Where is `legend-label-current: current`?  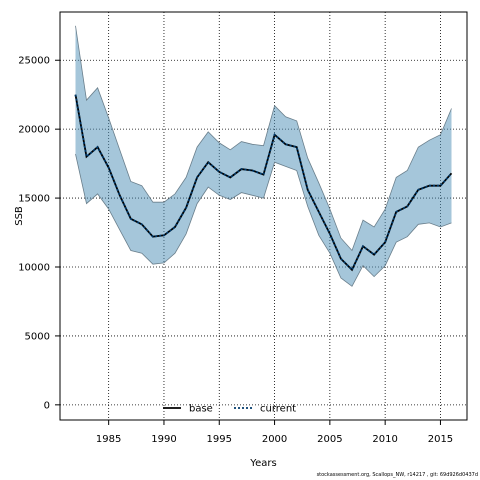 legend-label-current: current is located at coordinates (278, 409).